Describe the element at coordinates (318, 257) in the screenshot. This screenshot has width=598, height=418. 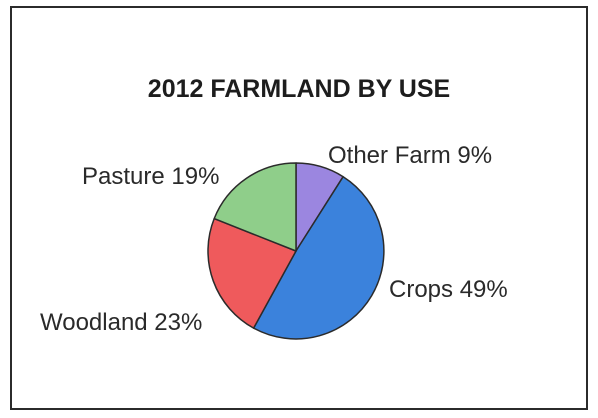
I see `pie-slice-crops` at that location.